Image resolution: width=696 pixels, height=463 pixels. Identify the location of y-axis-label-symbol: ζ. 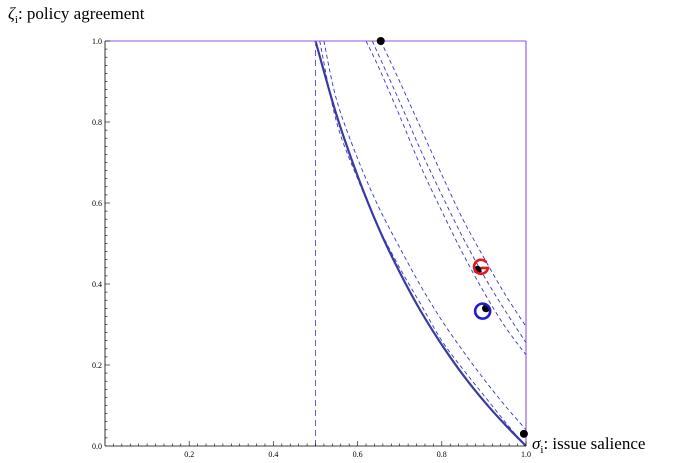
(12, 13).